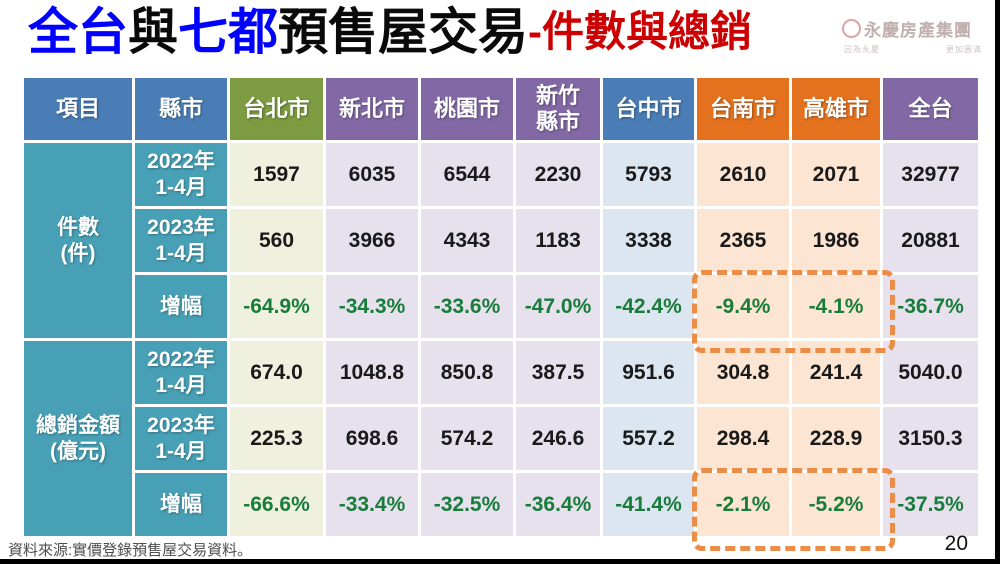 This screenshot has height=564, width=1000. What do you see at coordinates (181, 174) in the screenshot?
I see `row-label-count-2022: 2022年 1-4月` at bounding box center [181, 174].